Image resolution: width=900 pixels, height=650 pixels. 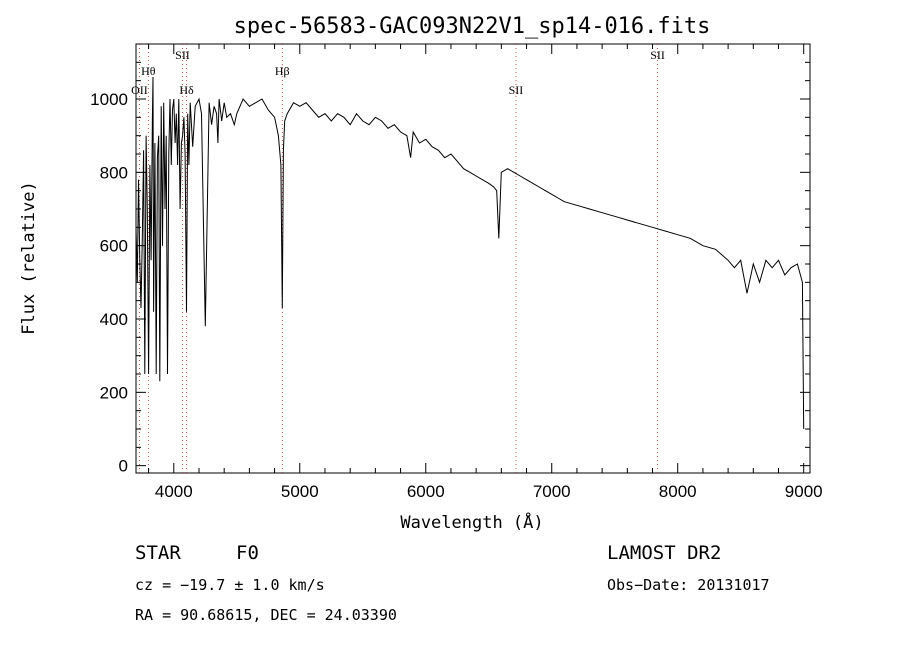 I want to click on coordinates: RA = 90.68615, DEC = 24.03390, so click(x=266, y=615).